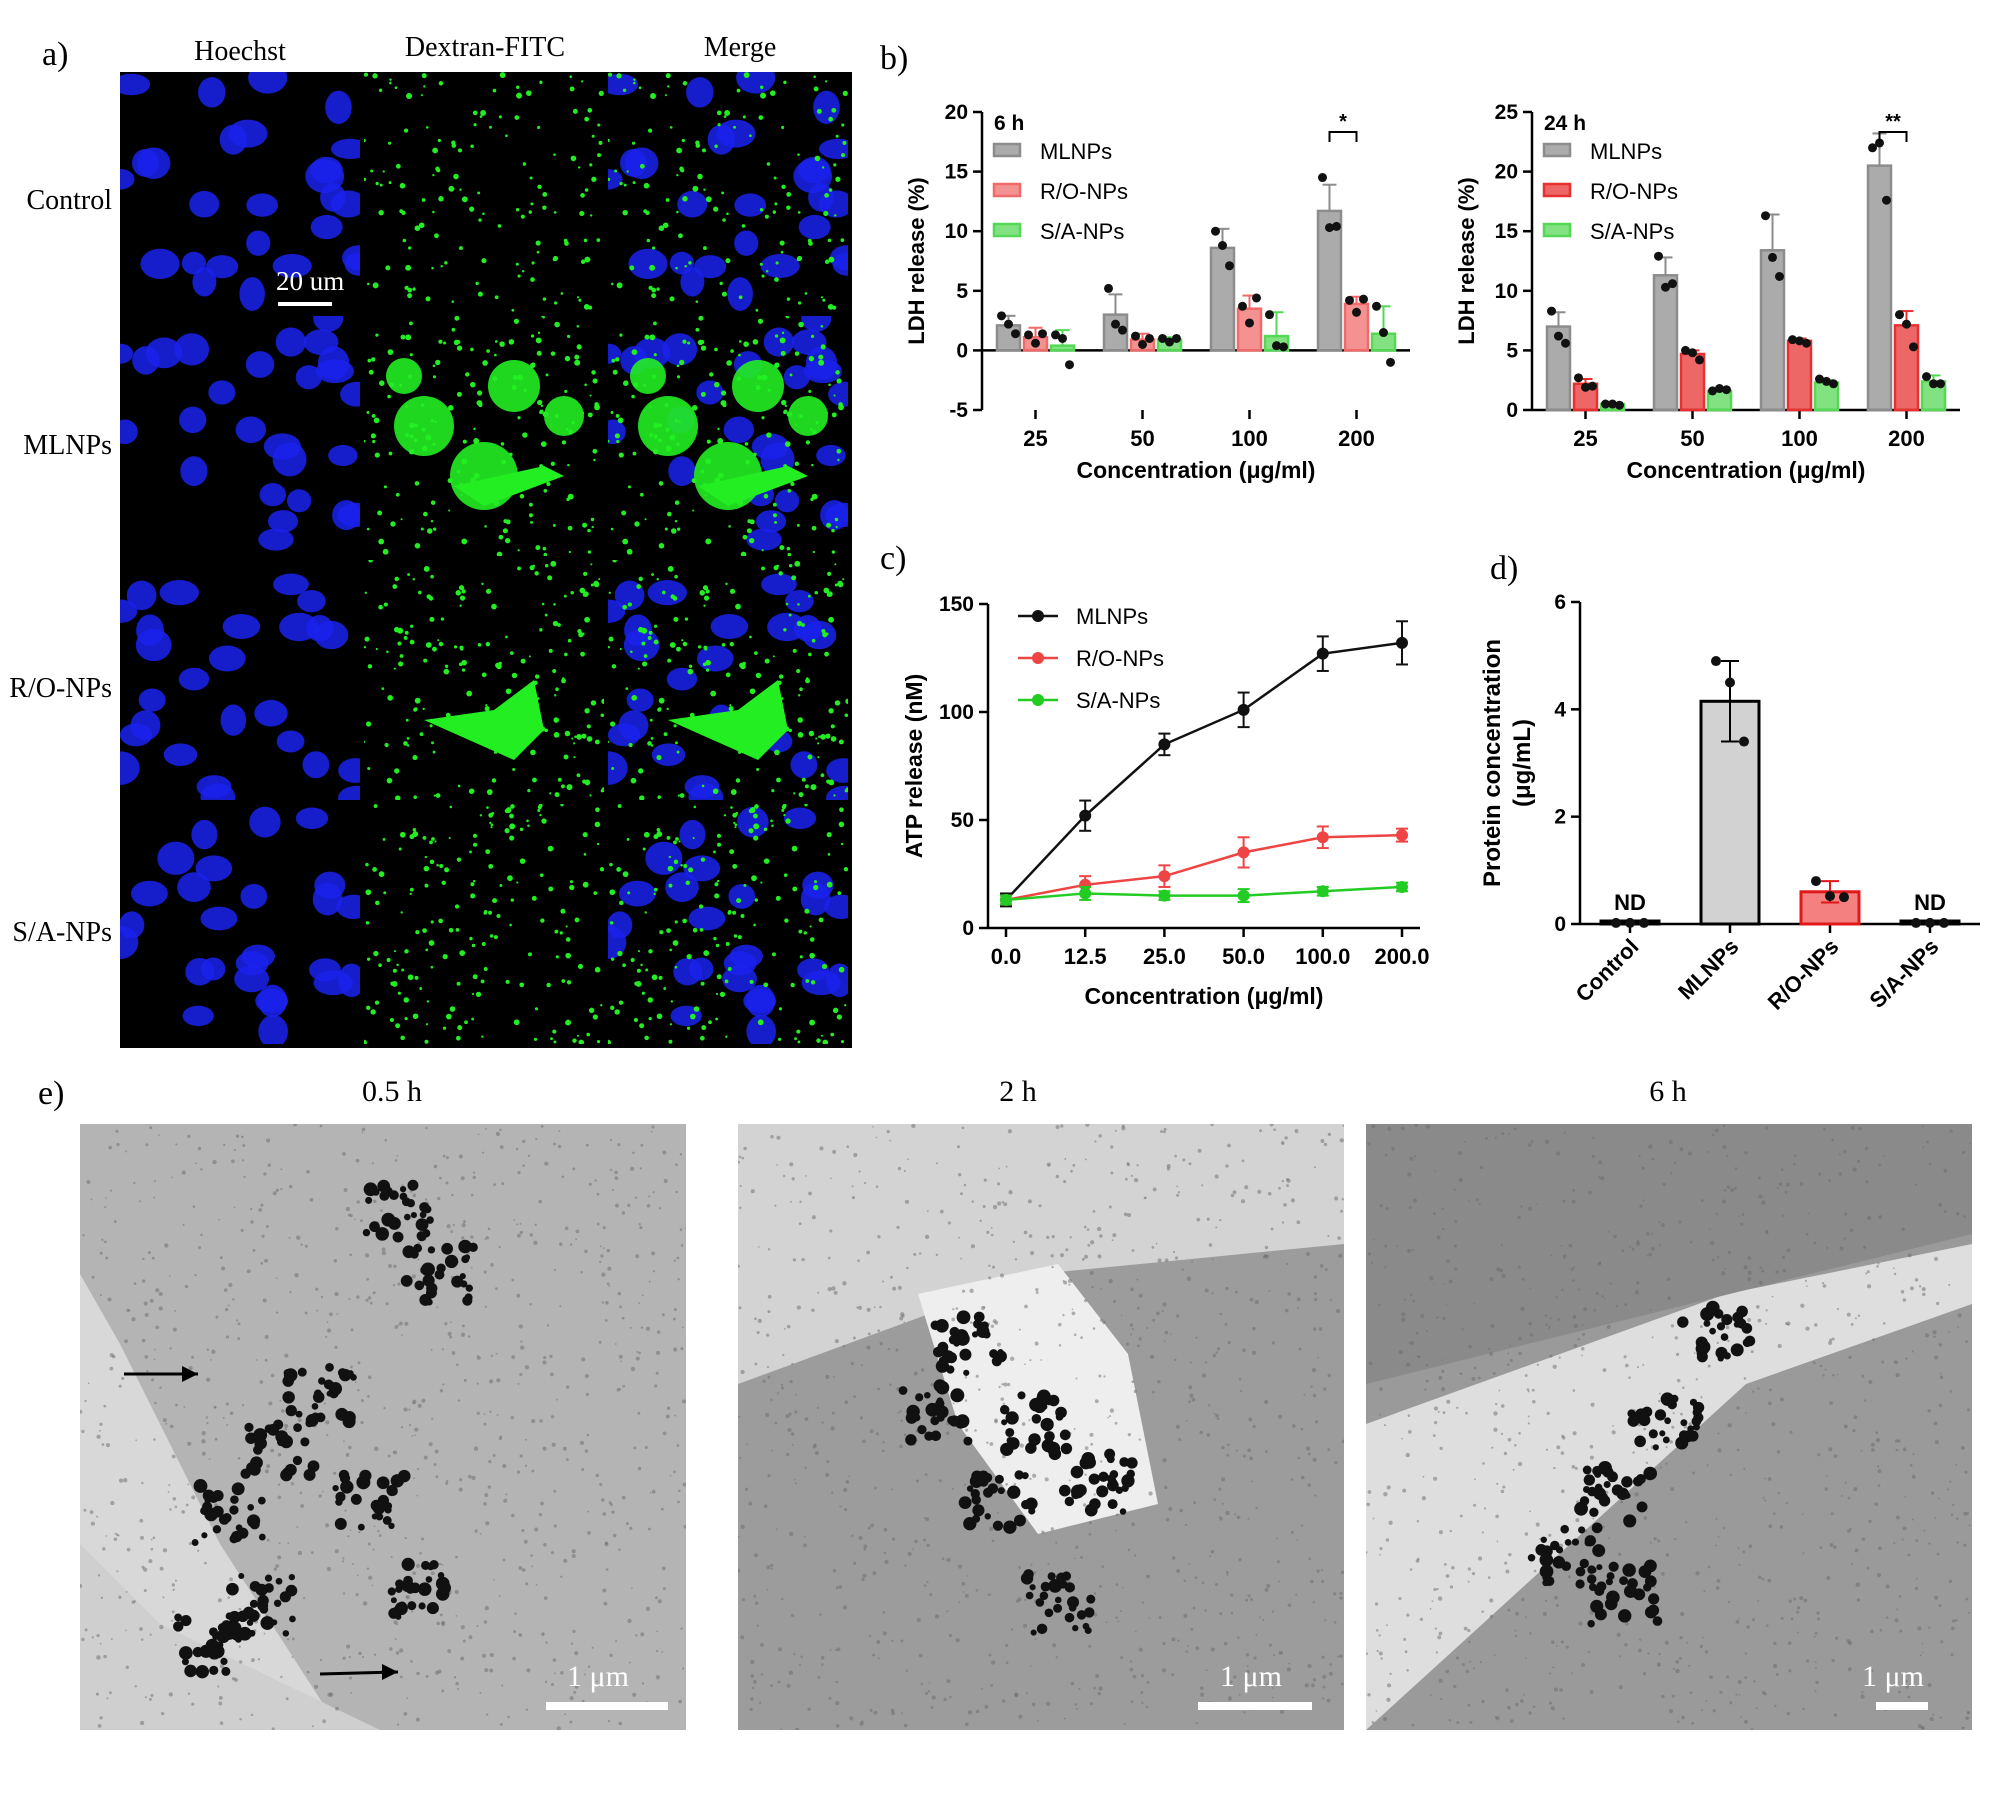  What do you see at coordinates (55, 54) in the screenshot?
I see `panel-a-letter: a)` at bounding box center [55, 54].